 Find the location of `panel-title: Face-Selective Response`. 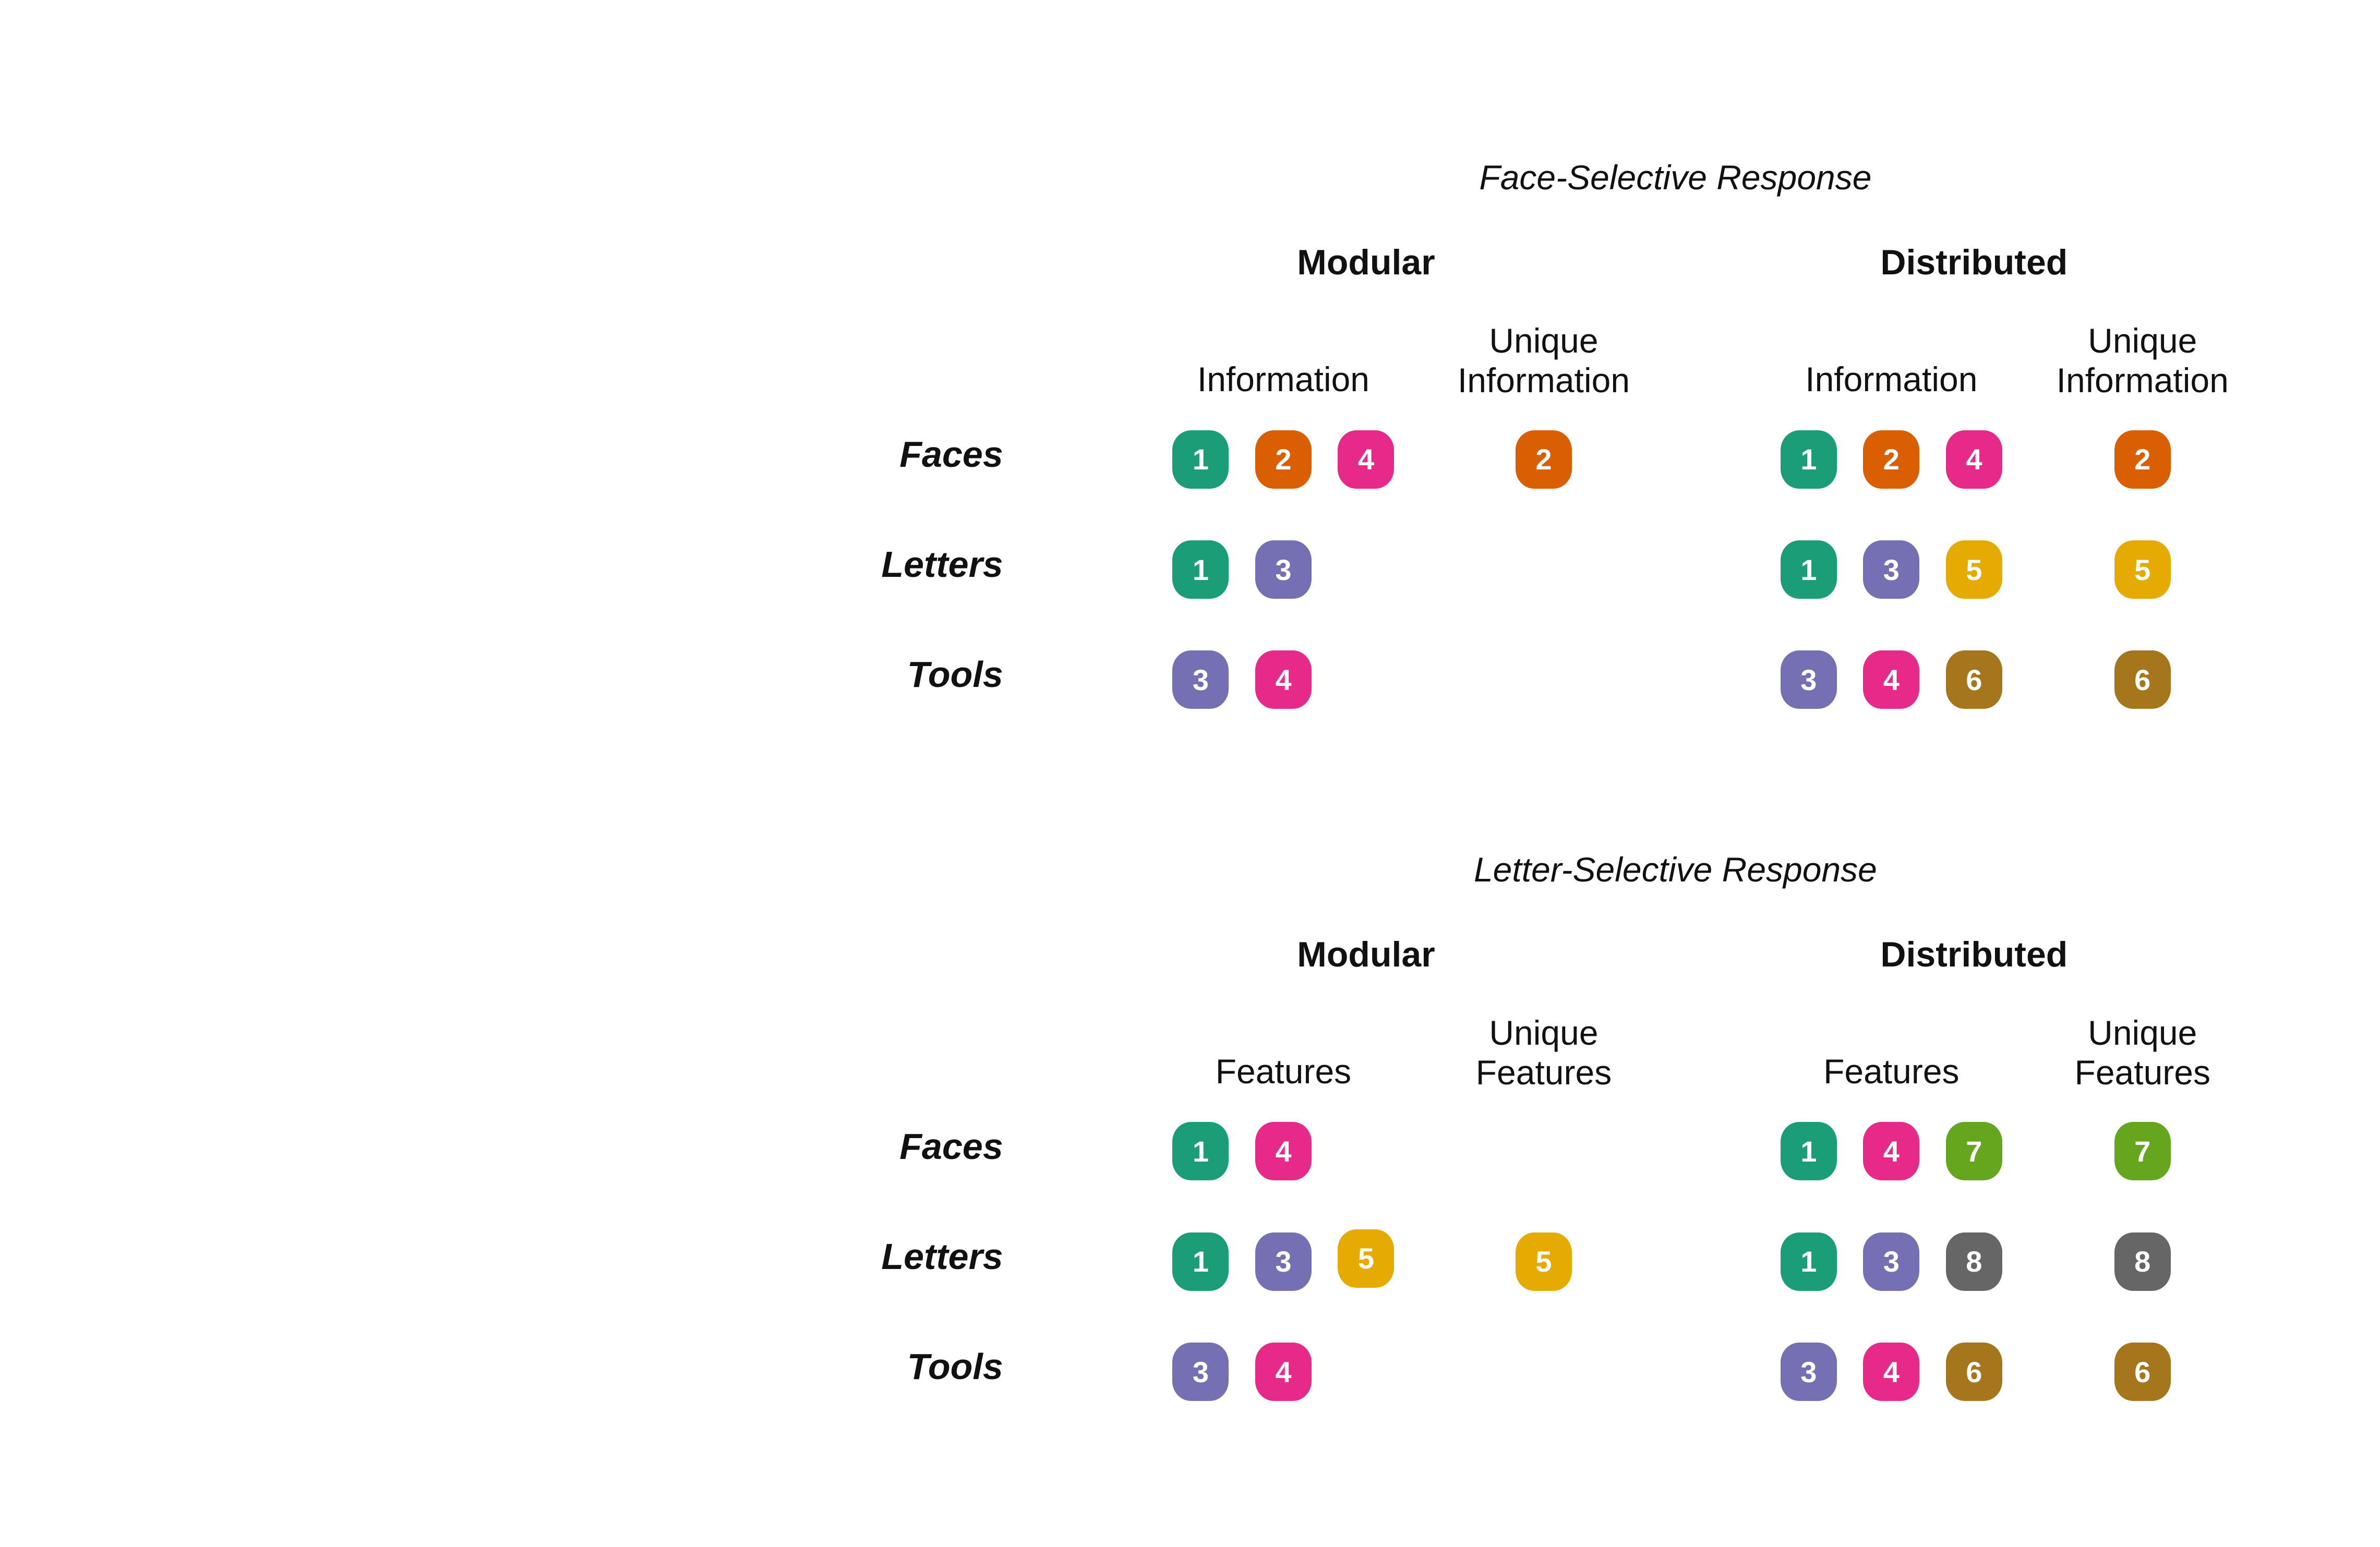

panel-title: Face-Selective Response is located at coordinates (1675, 177).